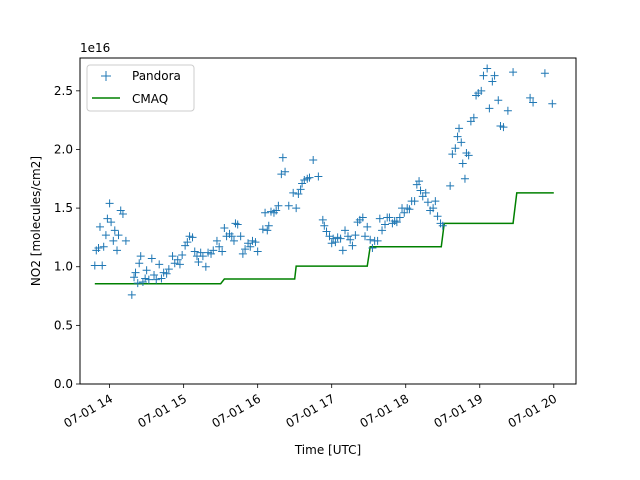 Image resolution: width=640 pixels, height=480 pixels. I want to click on y-tick-label: 0.0, so click(63, 384).